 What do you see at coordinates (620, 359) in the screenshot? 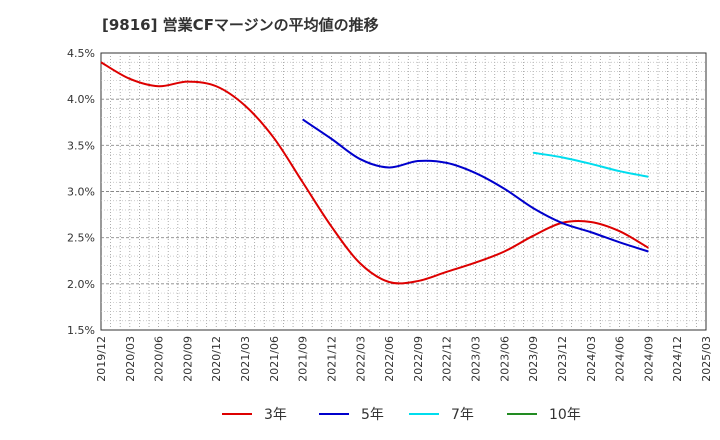
I see `x-tick-label: 2024/06` at bounding box center [620, 359].